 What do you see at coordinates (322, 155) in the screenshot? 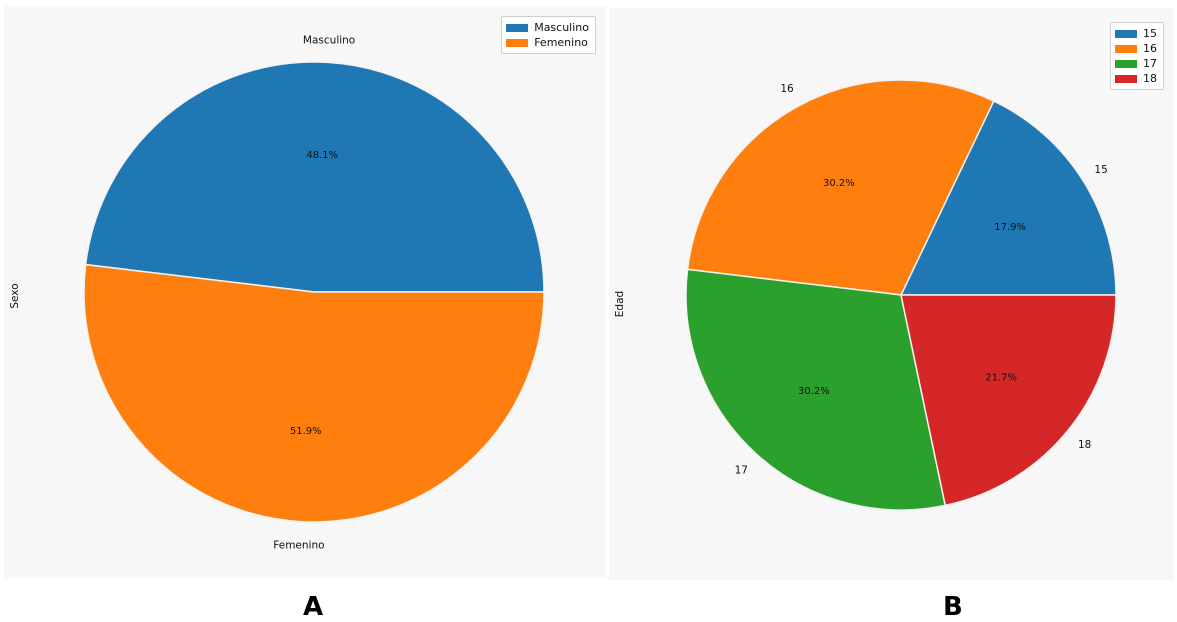
I see `pct-label-masculino: 48.1%` at bounding box center [322, 155].